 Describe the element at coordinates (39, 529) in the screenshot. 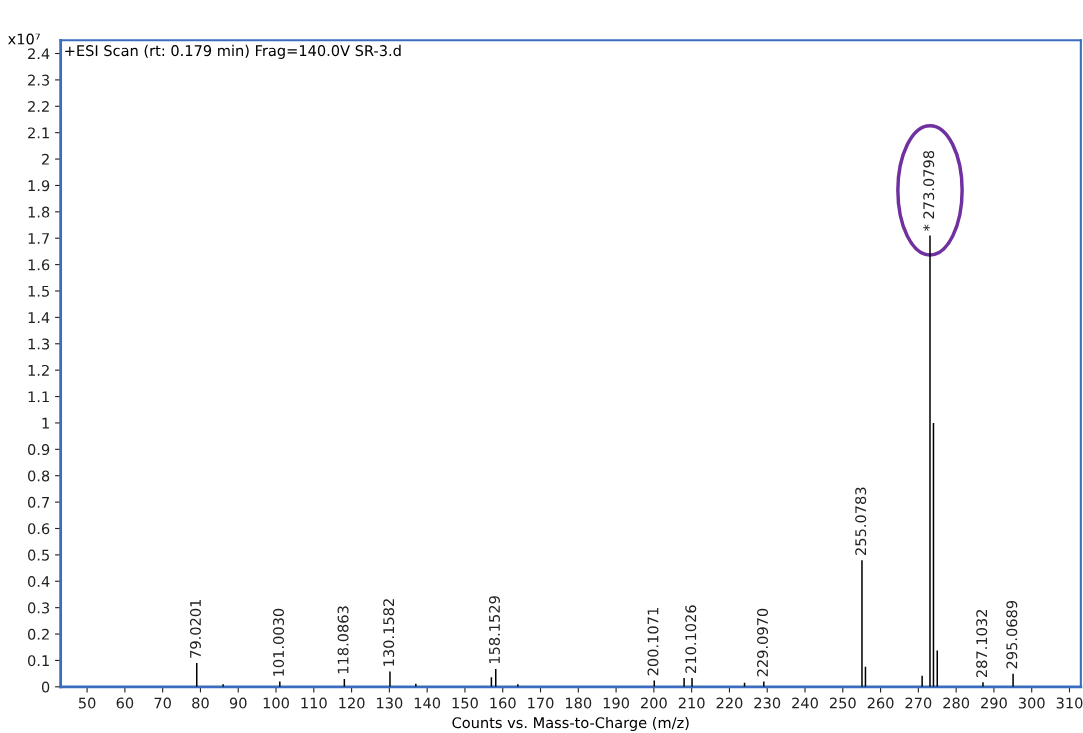

I see `y-tick-label: 0.6` at that location.